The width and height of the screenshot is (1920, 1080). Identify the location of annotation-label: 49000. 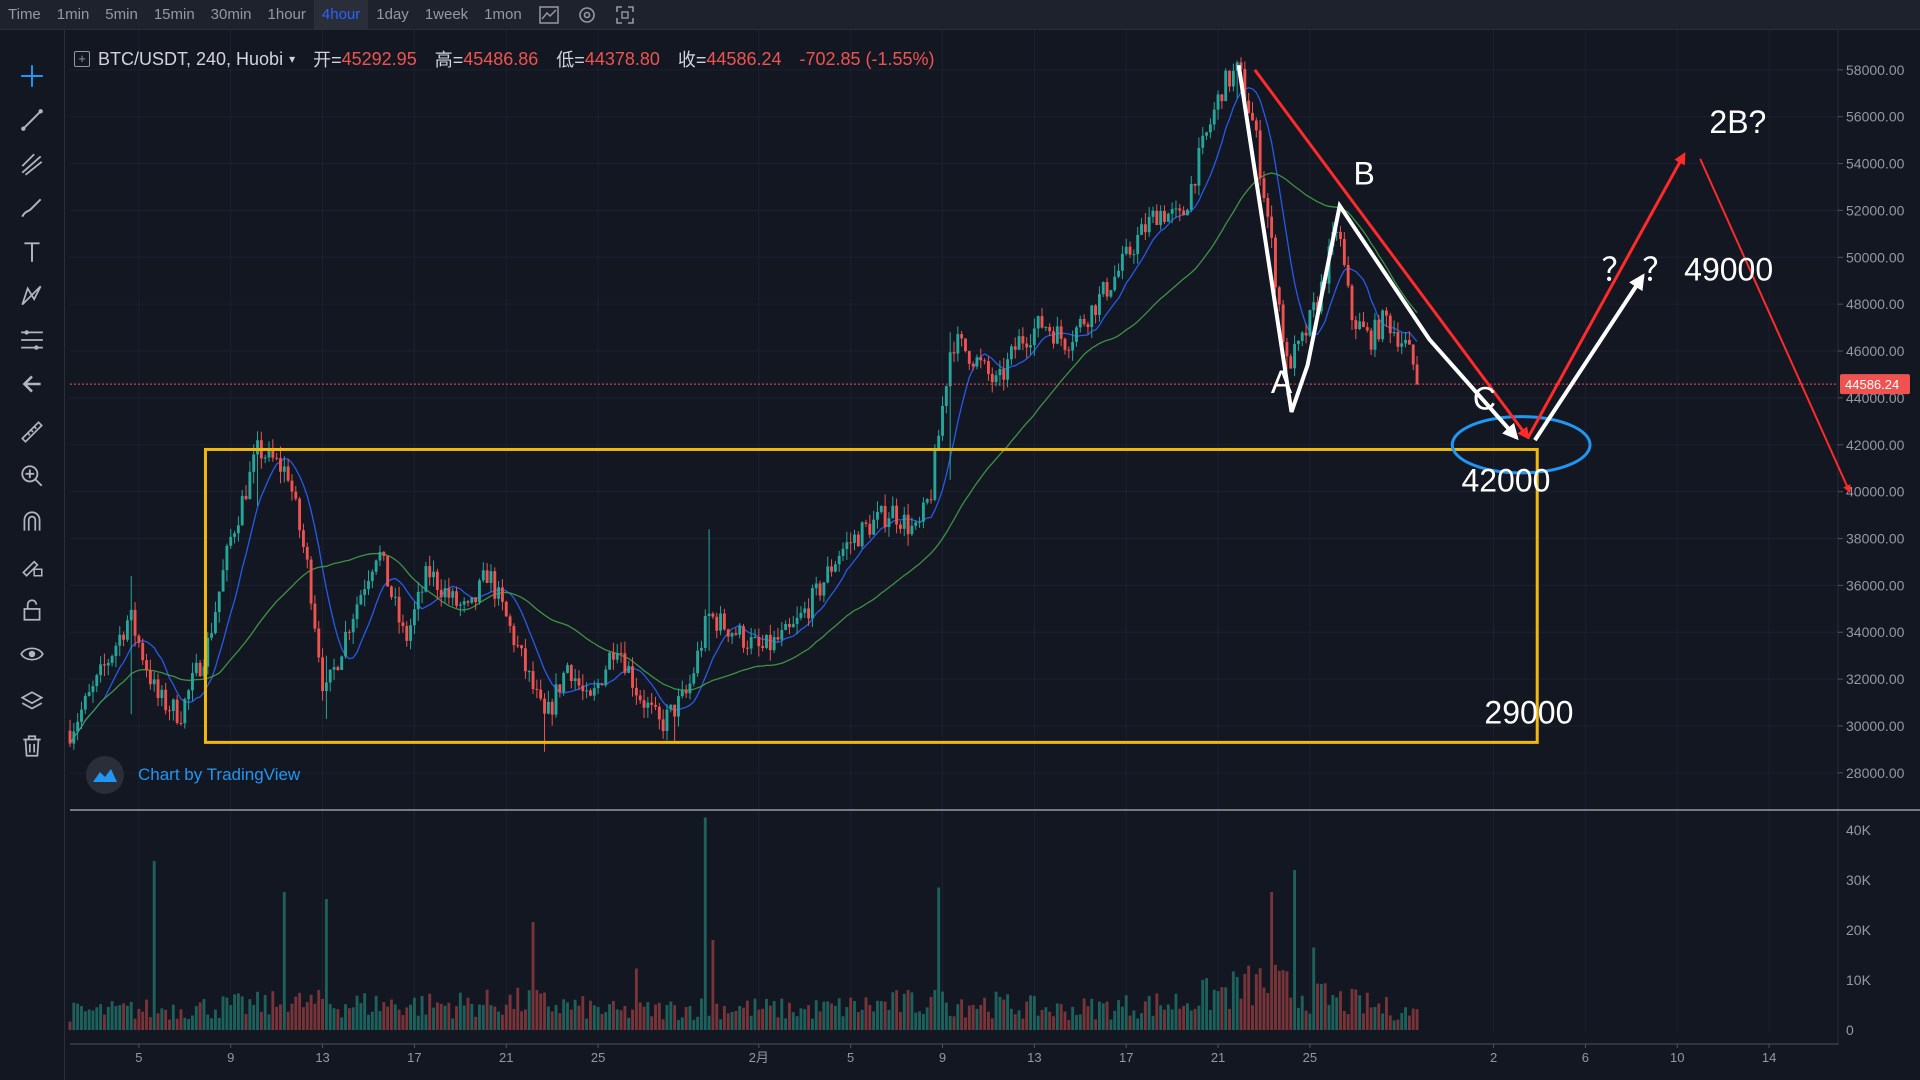
(1728, 270).